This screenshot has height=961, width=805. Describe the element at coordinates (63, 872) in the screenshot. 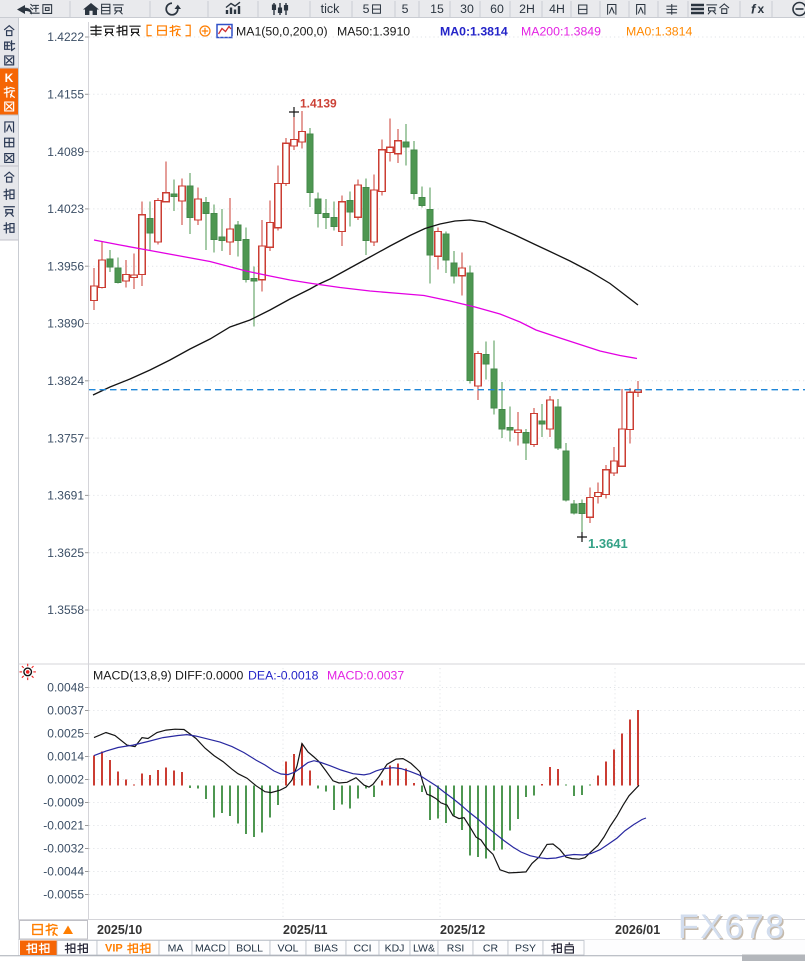

I see `svg-text: -0.0044` at that location.